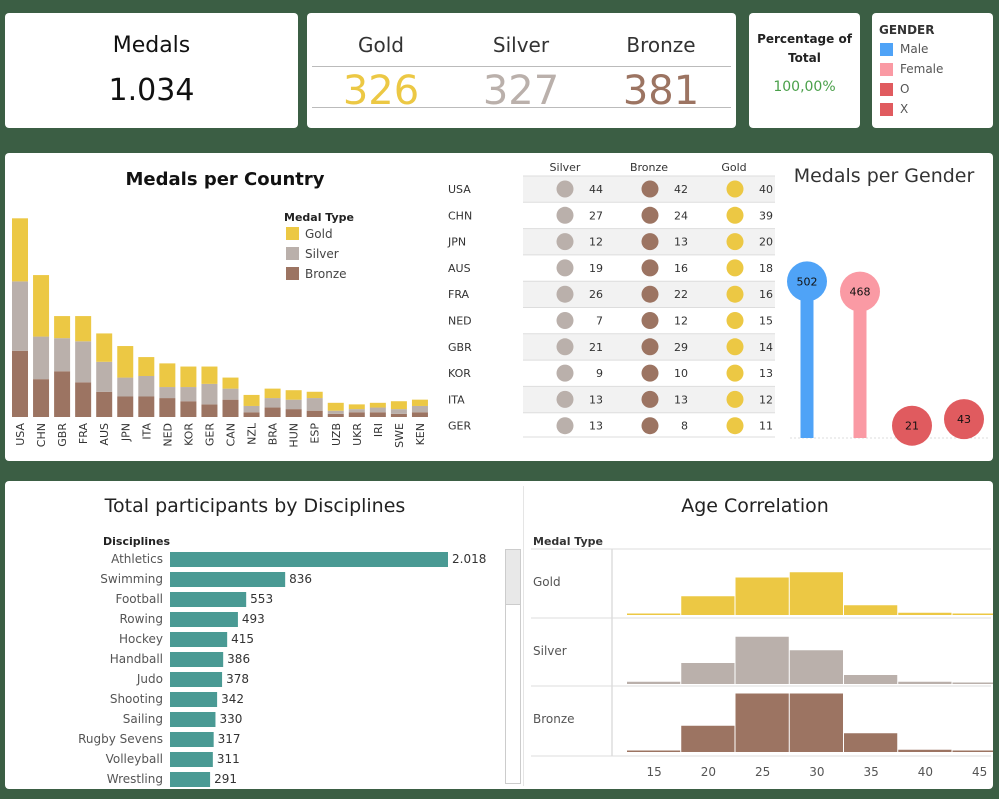 The width and height of the screenshot is (999, 799). I want to click on table-row: FRA 26 22 16, so click(611, 294).